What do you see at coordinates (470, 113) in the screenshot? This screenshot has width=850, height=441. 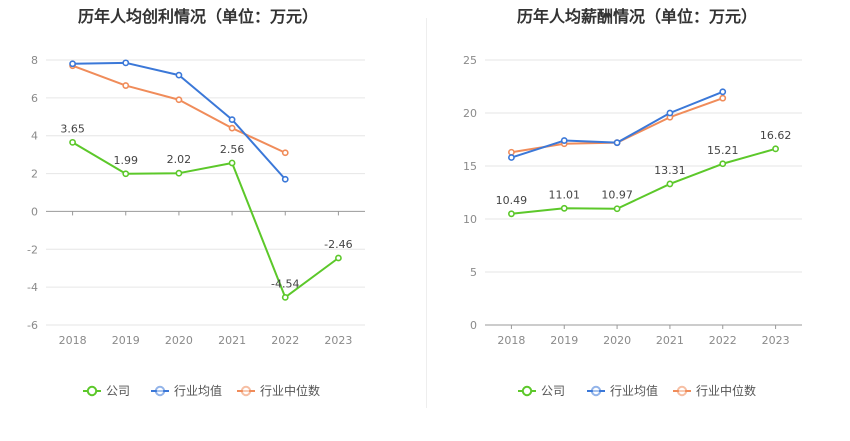 I see `y-tick-label: 20` at bounding box center [470, 113].